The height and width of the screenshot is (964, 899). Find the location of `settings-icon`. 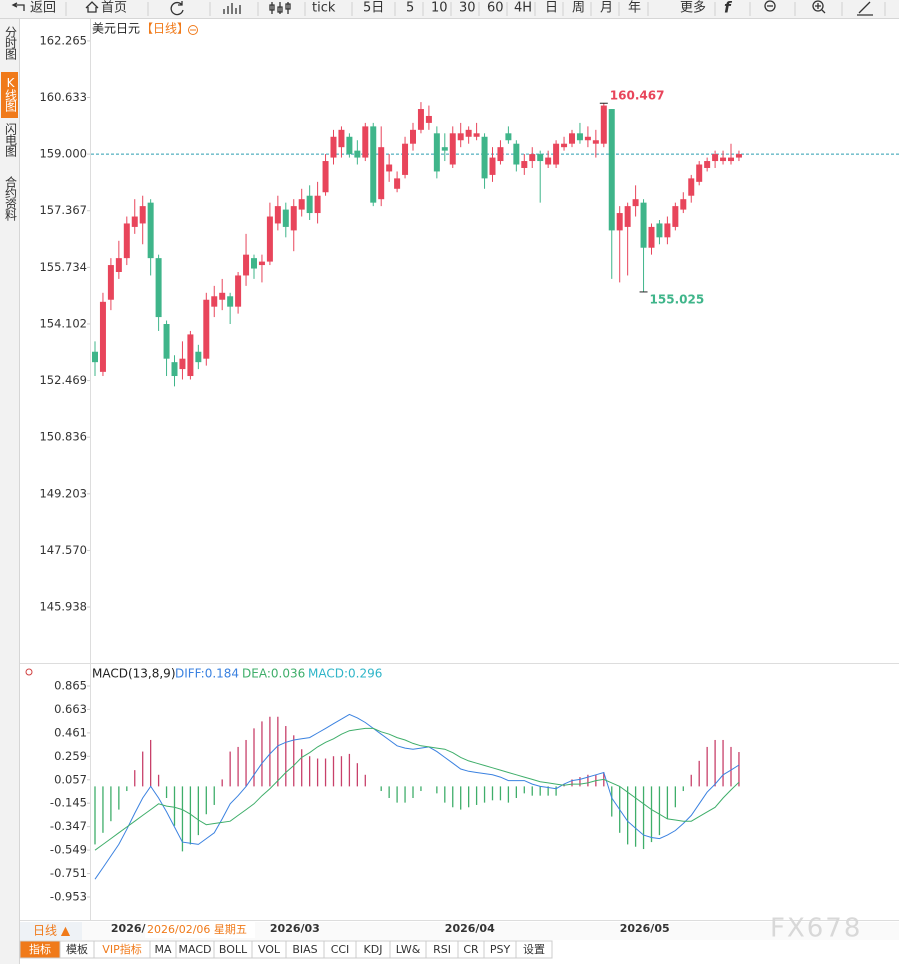

settings-icon is located at coordinates (29, 672).